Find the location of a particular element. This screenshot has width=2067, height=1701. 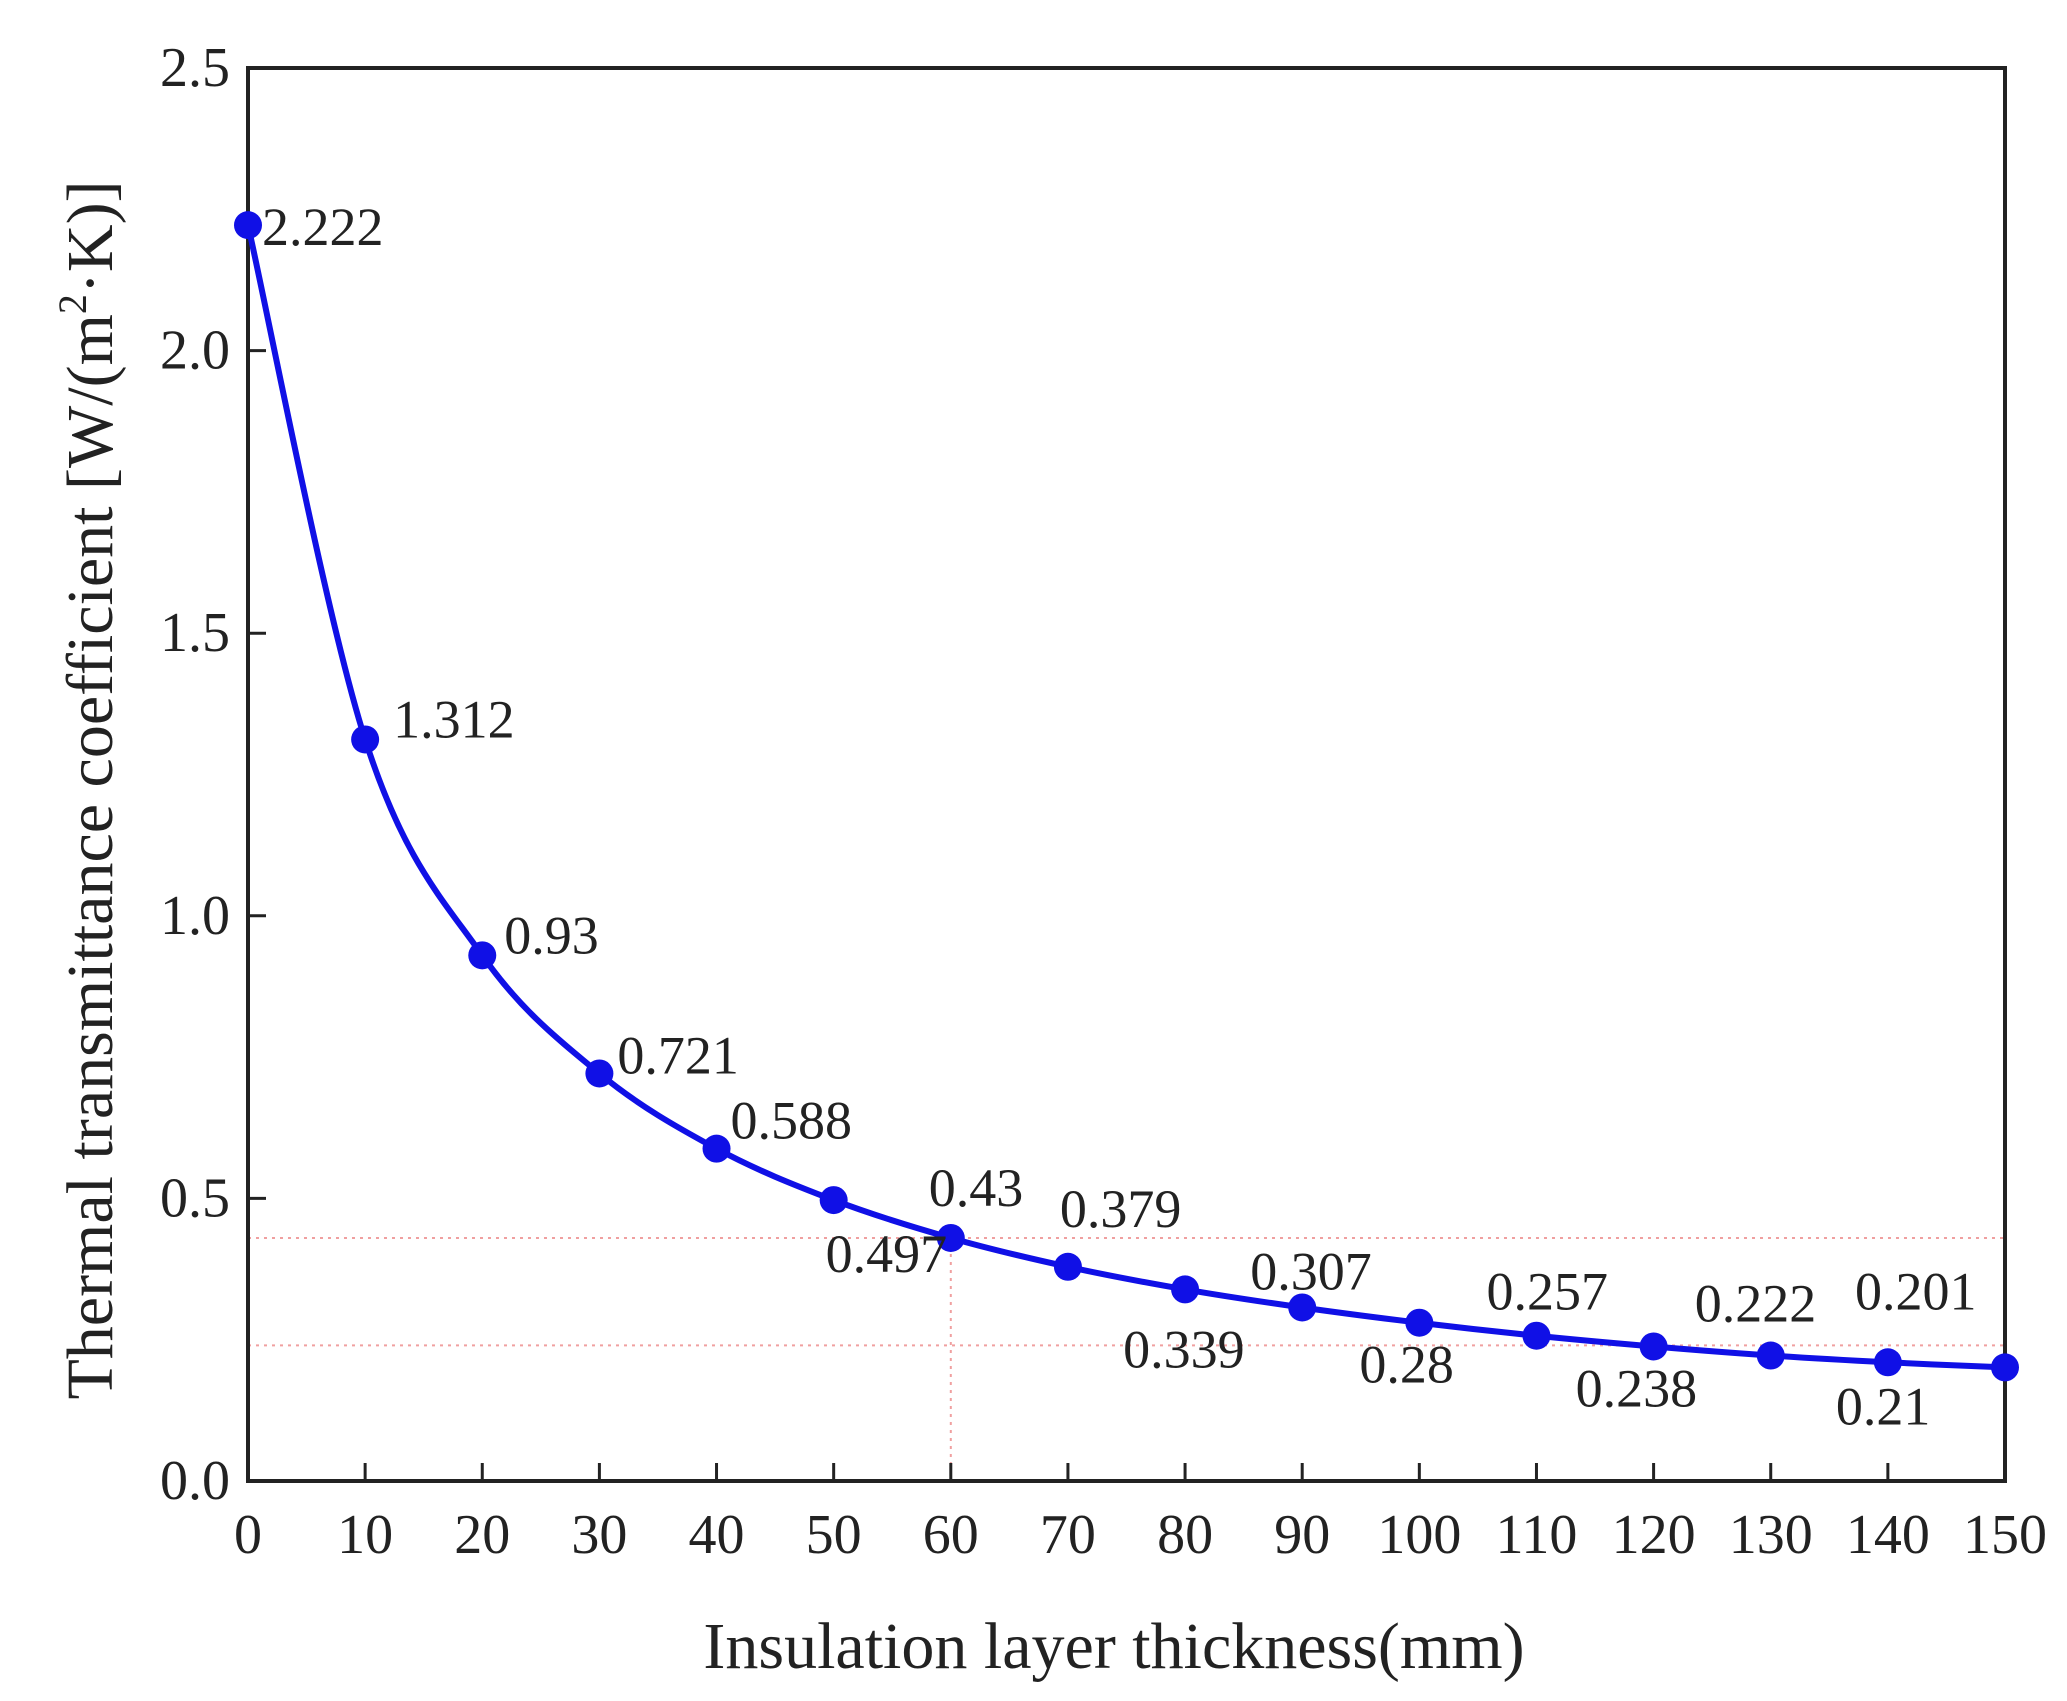

data-label: 0.43 is located at coordinates (976, 1188).